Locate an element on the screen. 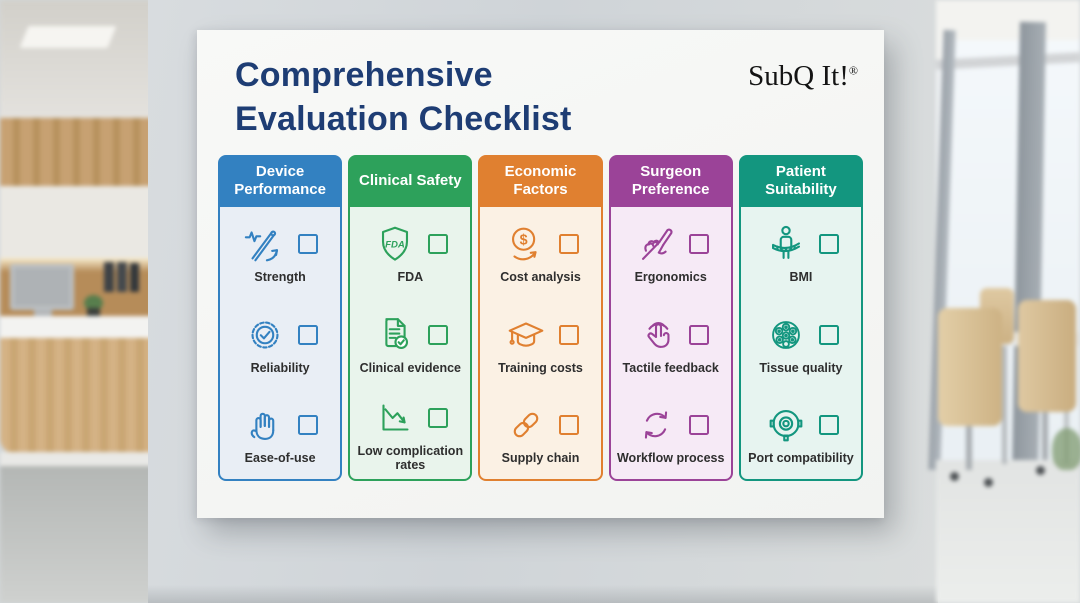 This screenshot has width=1080, height=603. checklist-item-fda: FDA FDA is located at coordinates (410, 252).